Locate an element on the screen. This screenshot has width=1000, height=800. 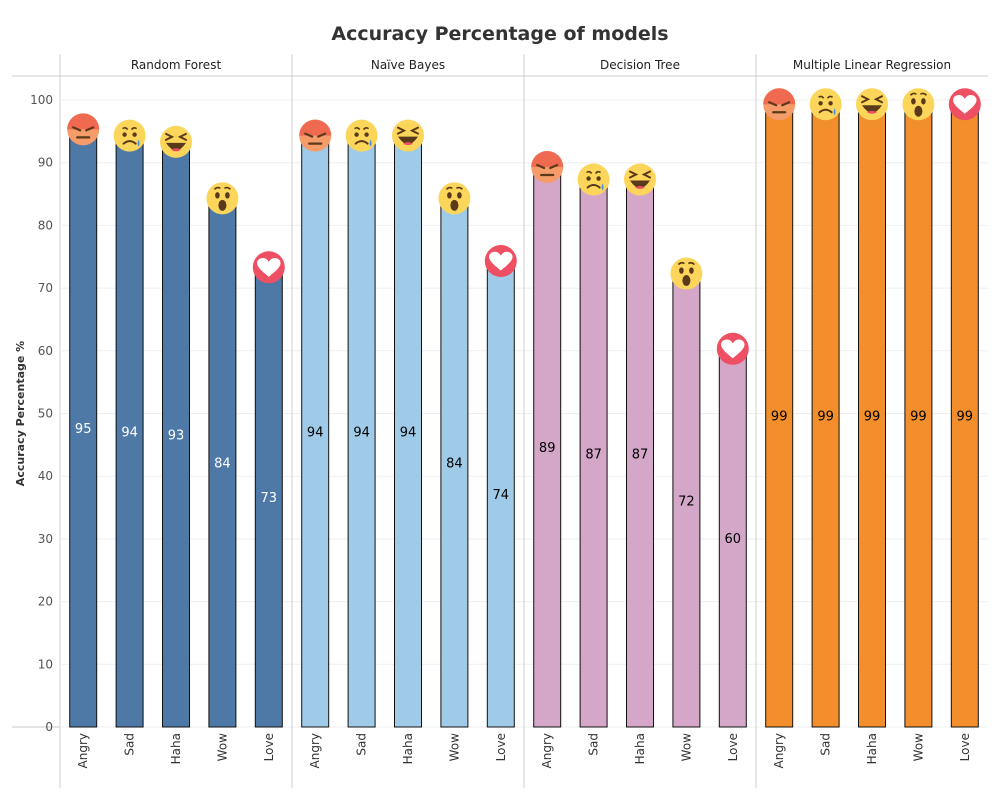
y-tick-label: 90 is located at coordinates (45, 163).